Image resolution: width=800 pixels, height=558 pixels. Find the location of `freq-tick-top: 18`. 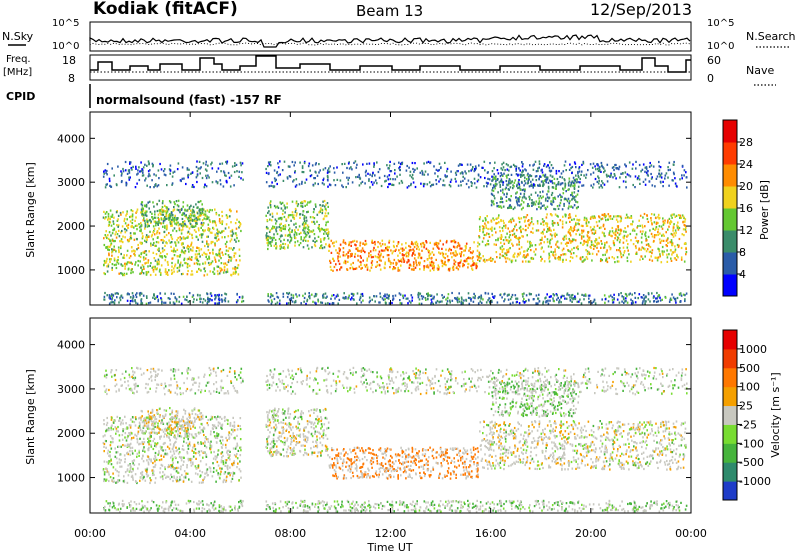

freq-tick-top: 18 is located at coordinates (69, 60).